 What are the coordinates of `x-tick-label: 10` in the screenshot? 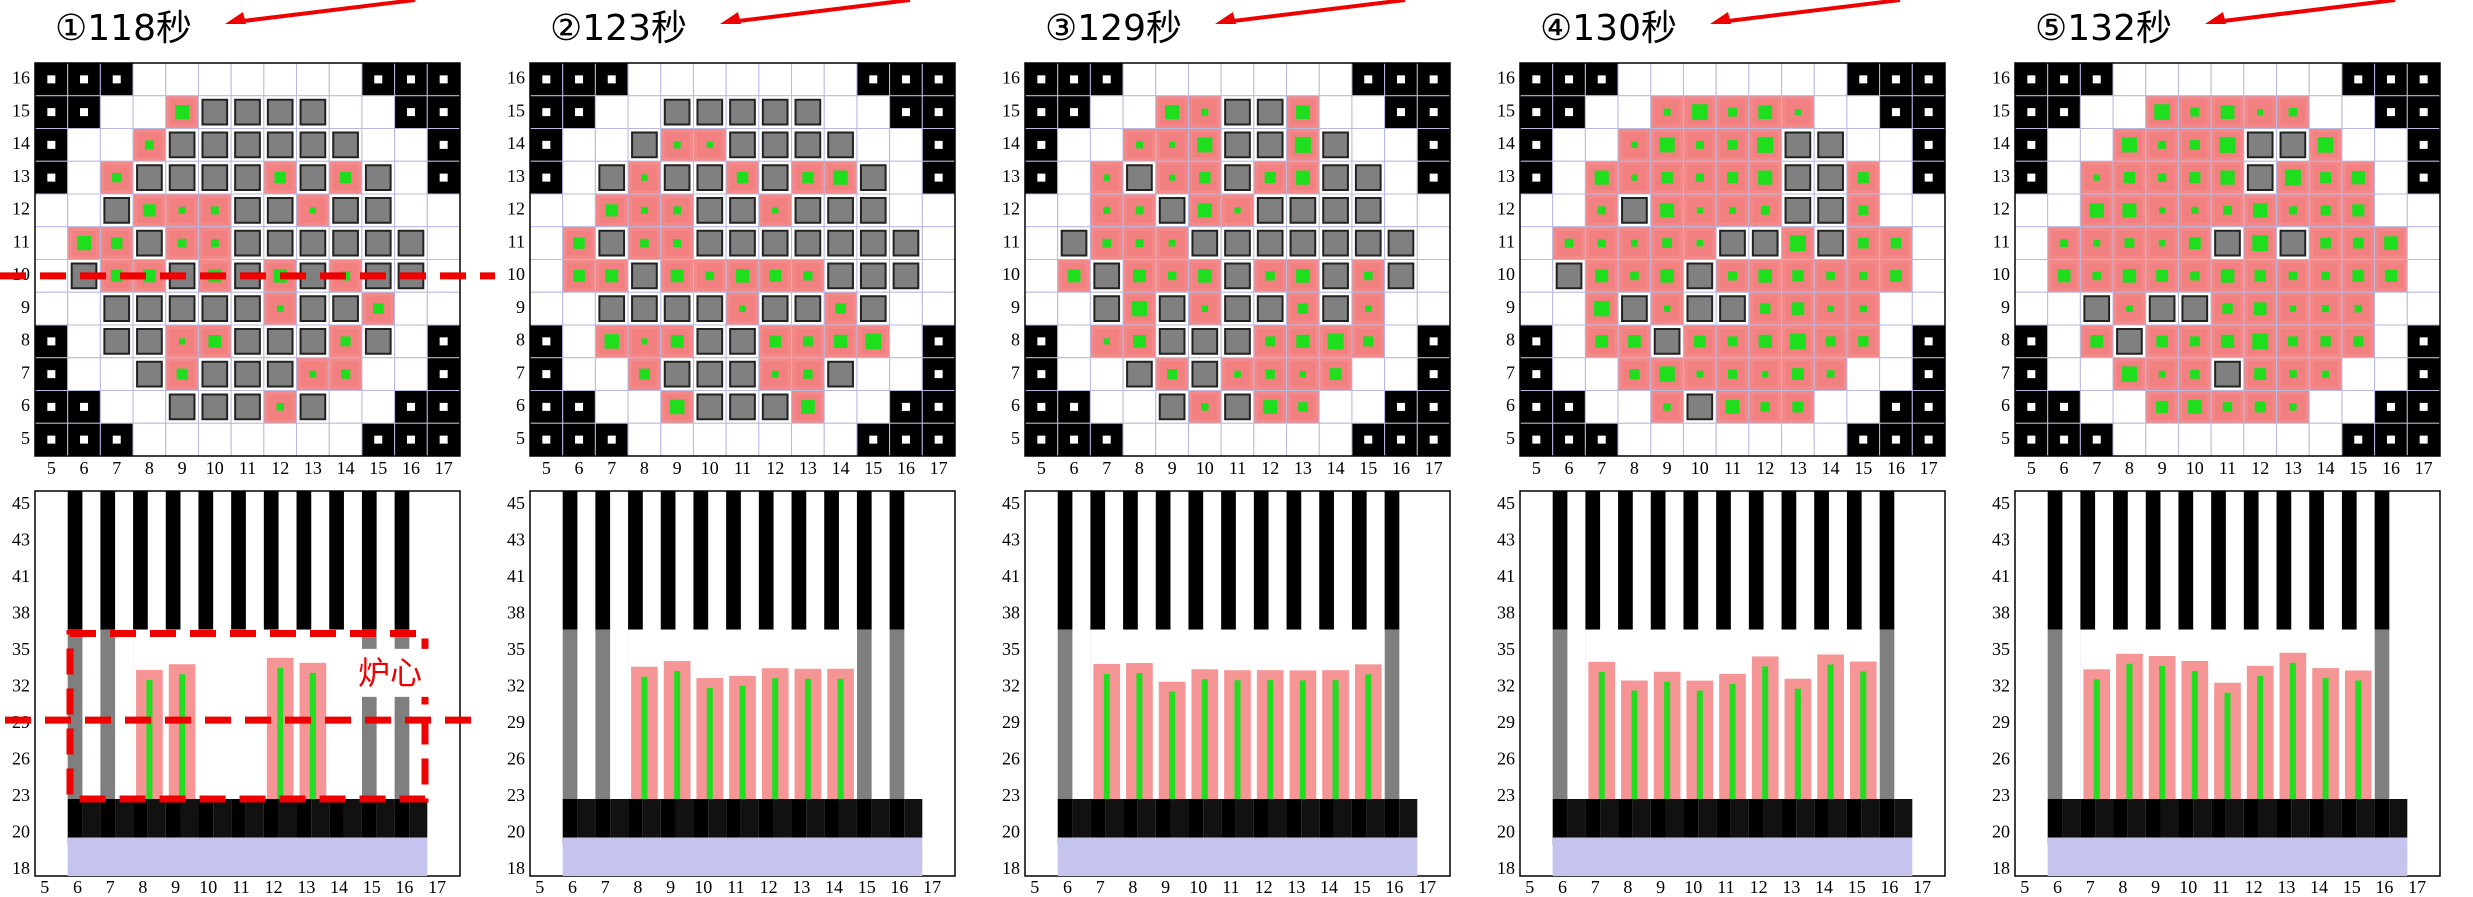 It's located at (703, 887).